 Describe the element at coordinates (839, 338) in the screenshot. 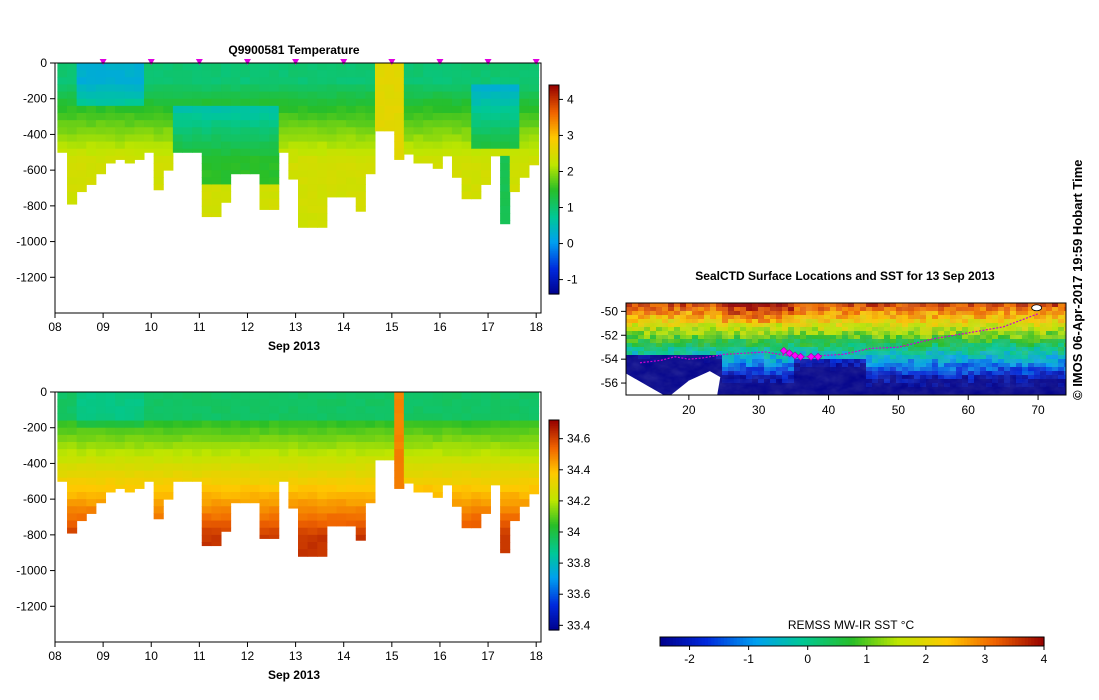

I see `seal-track` at that location.